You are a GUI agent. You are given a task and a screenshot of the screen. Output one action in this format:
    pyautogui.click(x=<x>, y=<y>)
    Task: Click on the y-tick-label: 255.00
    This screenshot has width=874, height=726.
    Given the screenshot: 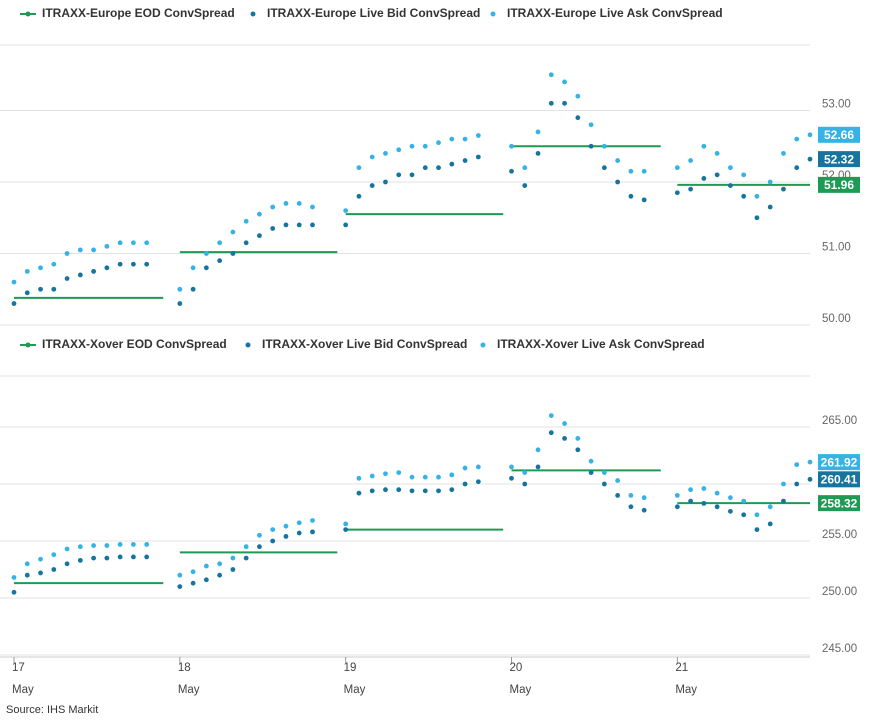 What is the action you would take?
    pyautogui.click(x=839, y=535)
    